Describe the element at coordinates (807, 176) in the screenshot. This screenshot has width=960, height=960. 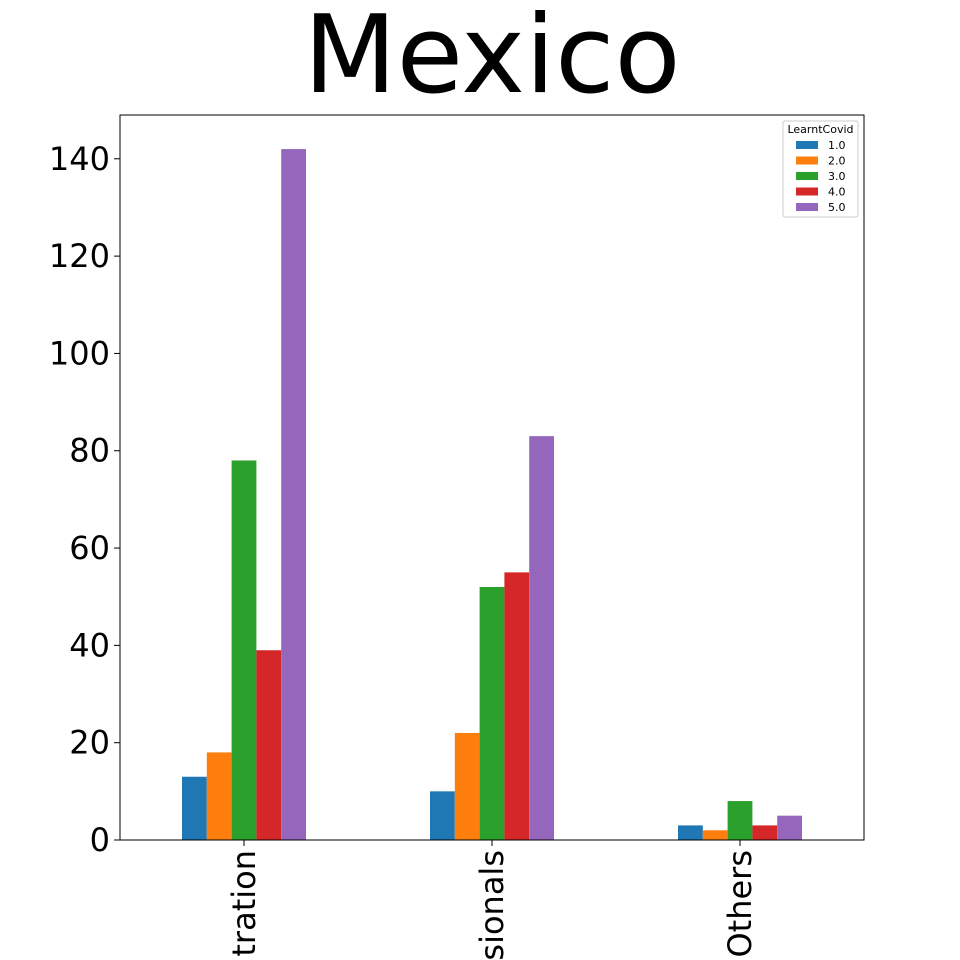
I see `legend-swatch-3.0` at that location.